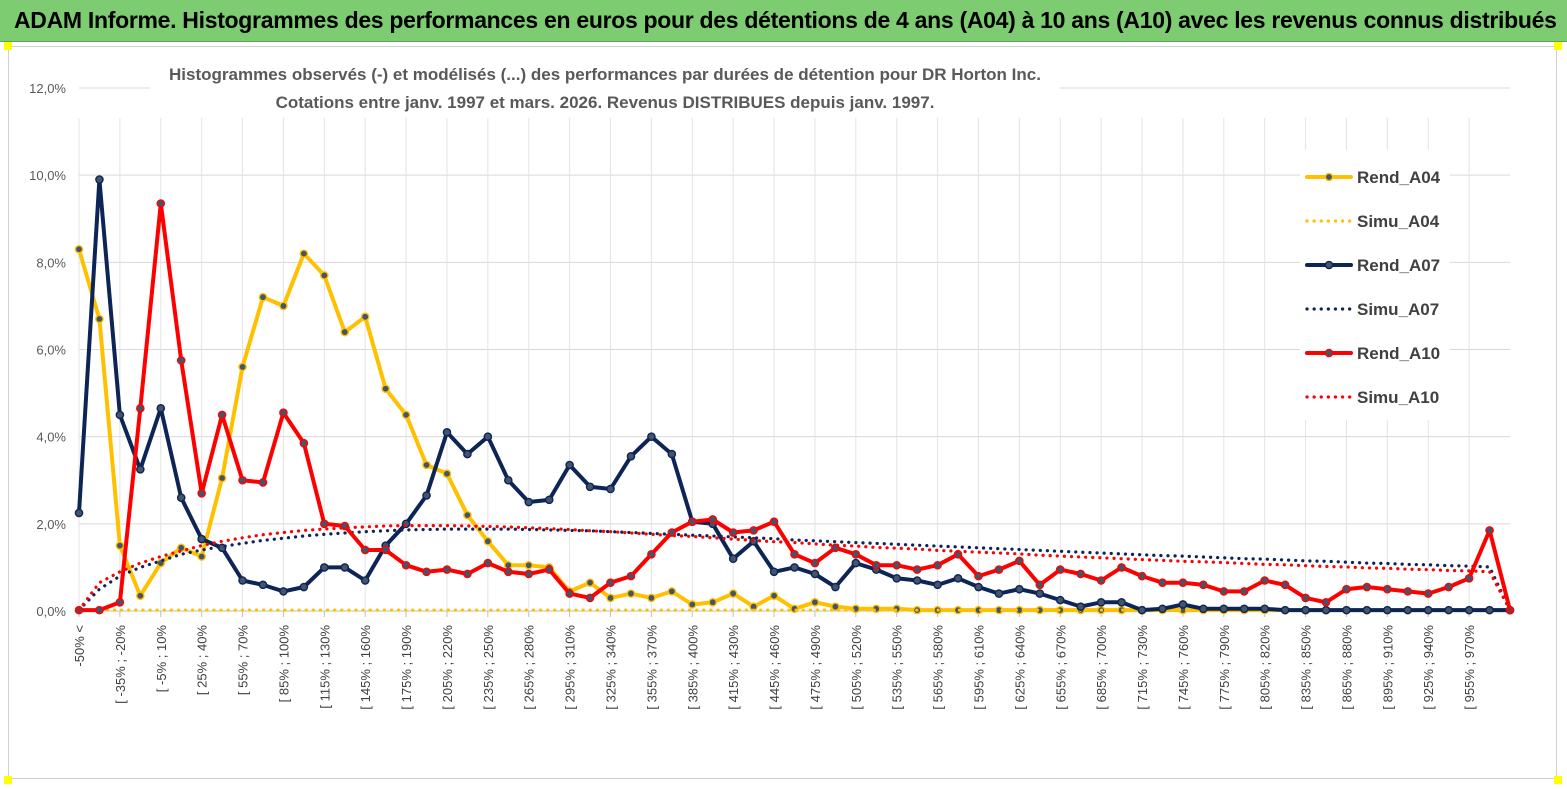  I want to click on frame-handle-top-left, so click(8, 46).